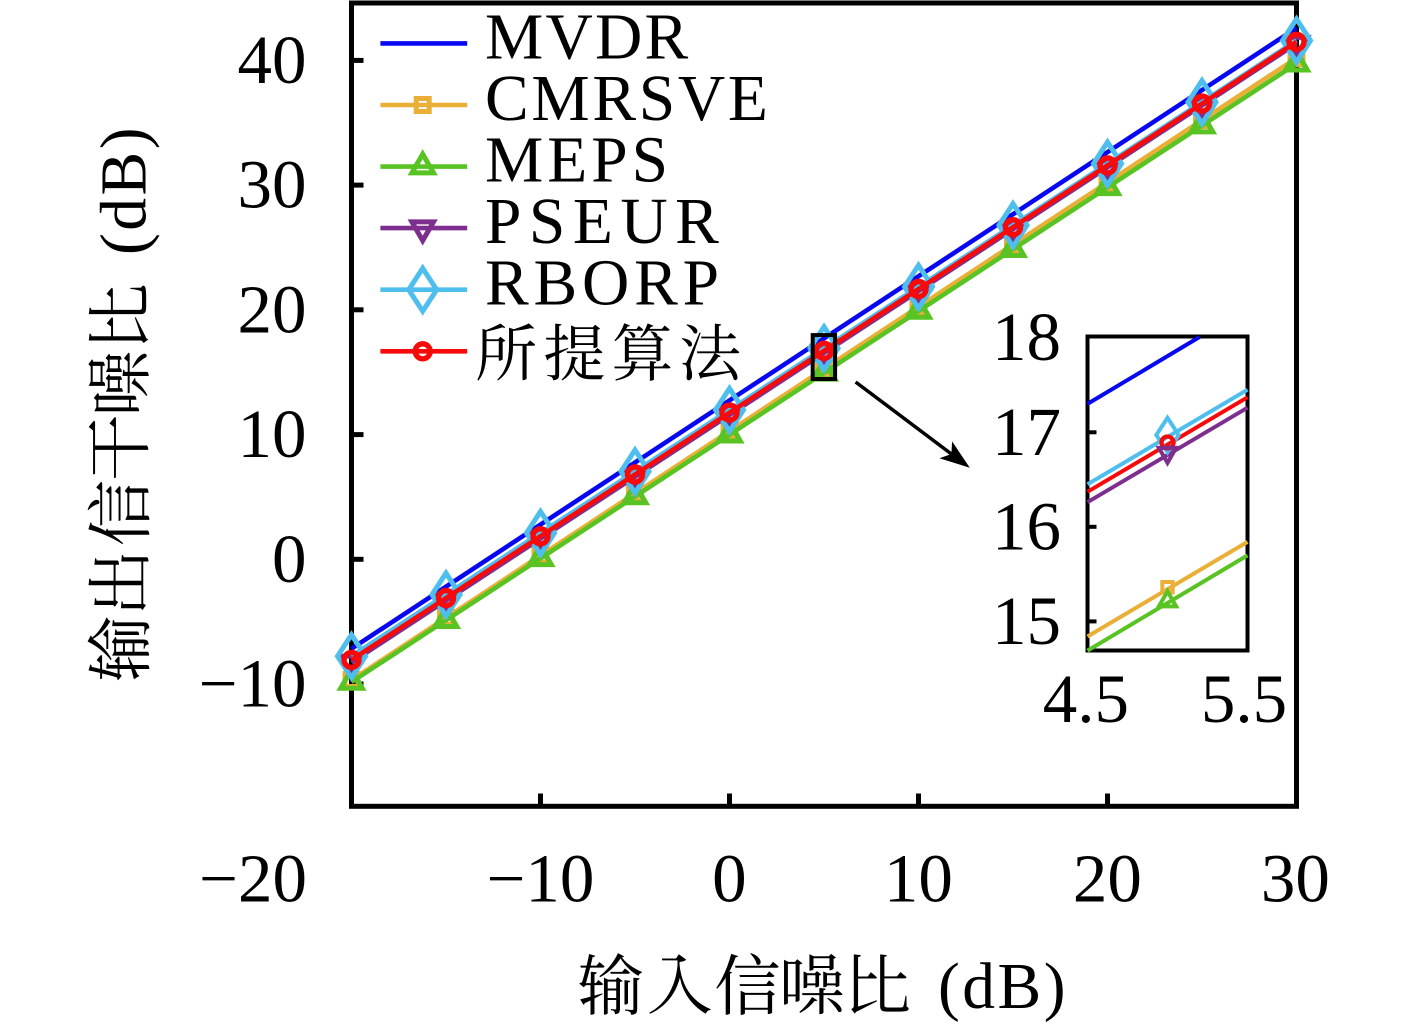 Image resolution: width=1417 pixels, height=1025 pixels. Describe the element at coordinates (587, 37) in the screenshot. I see `svg-text: MVDR` at that location.